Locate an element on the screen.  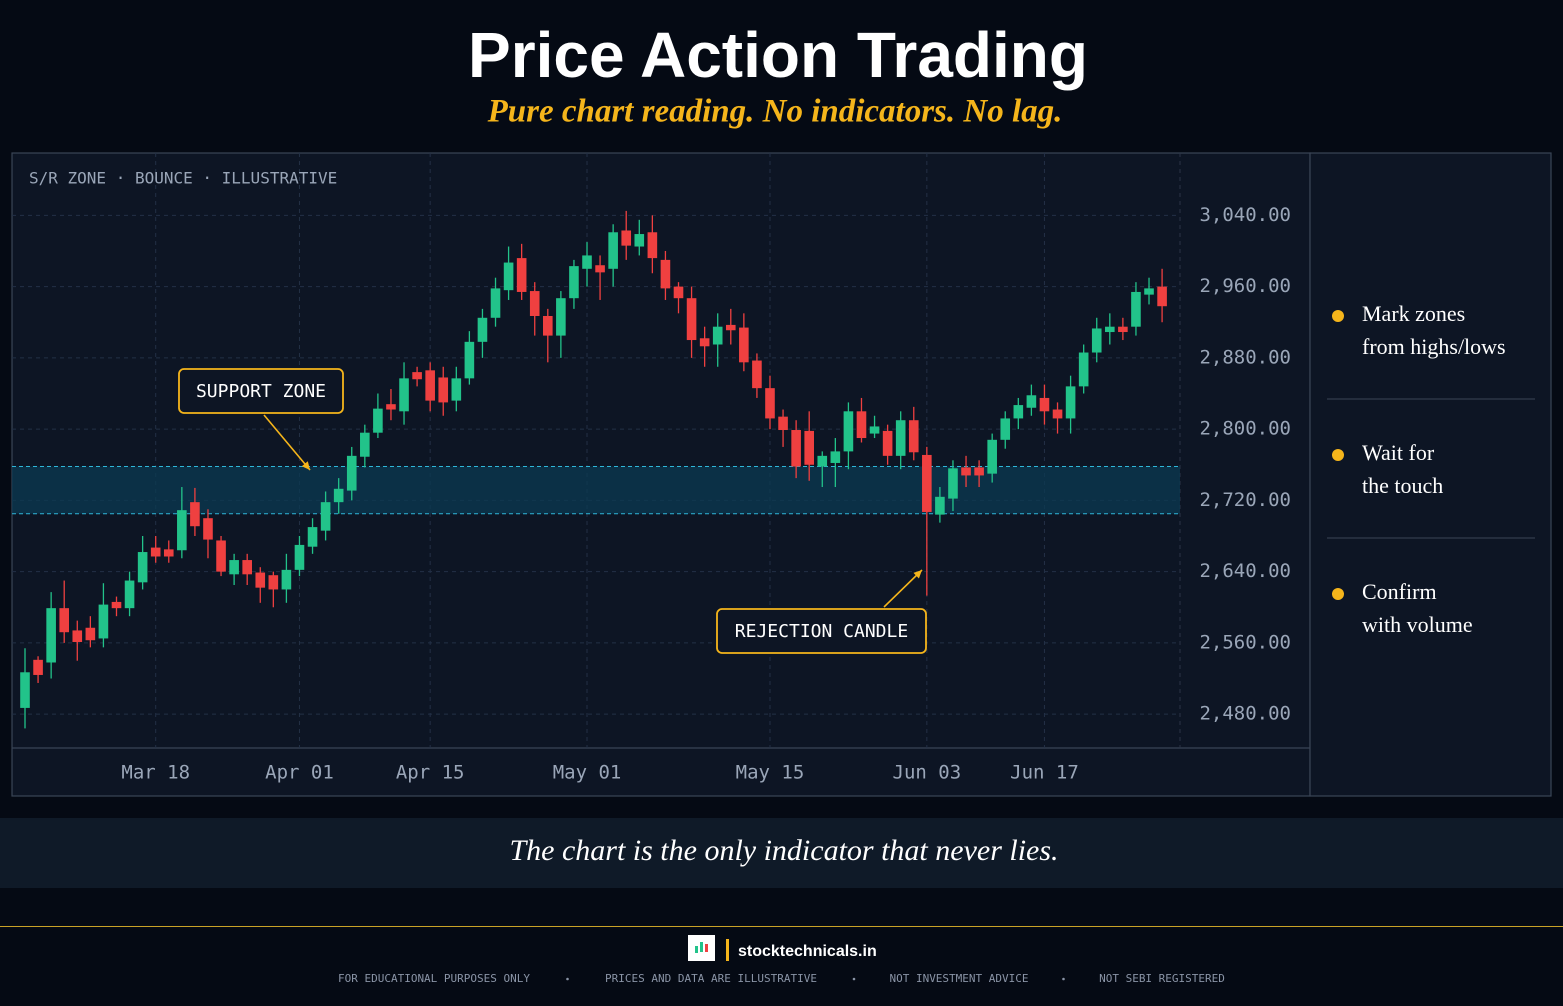
title: Price Action Trading is located at coordinates (778, 55).